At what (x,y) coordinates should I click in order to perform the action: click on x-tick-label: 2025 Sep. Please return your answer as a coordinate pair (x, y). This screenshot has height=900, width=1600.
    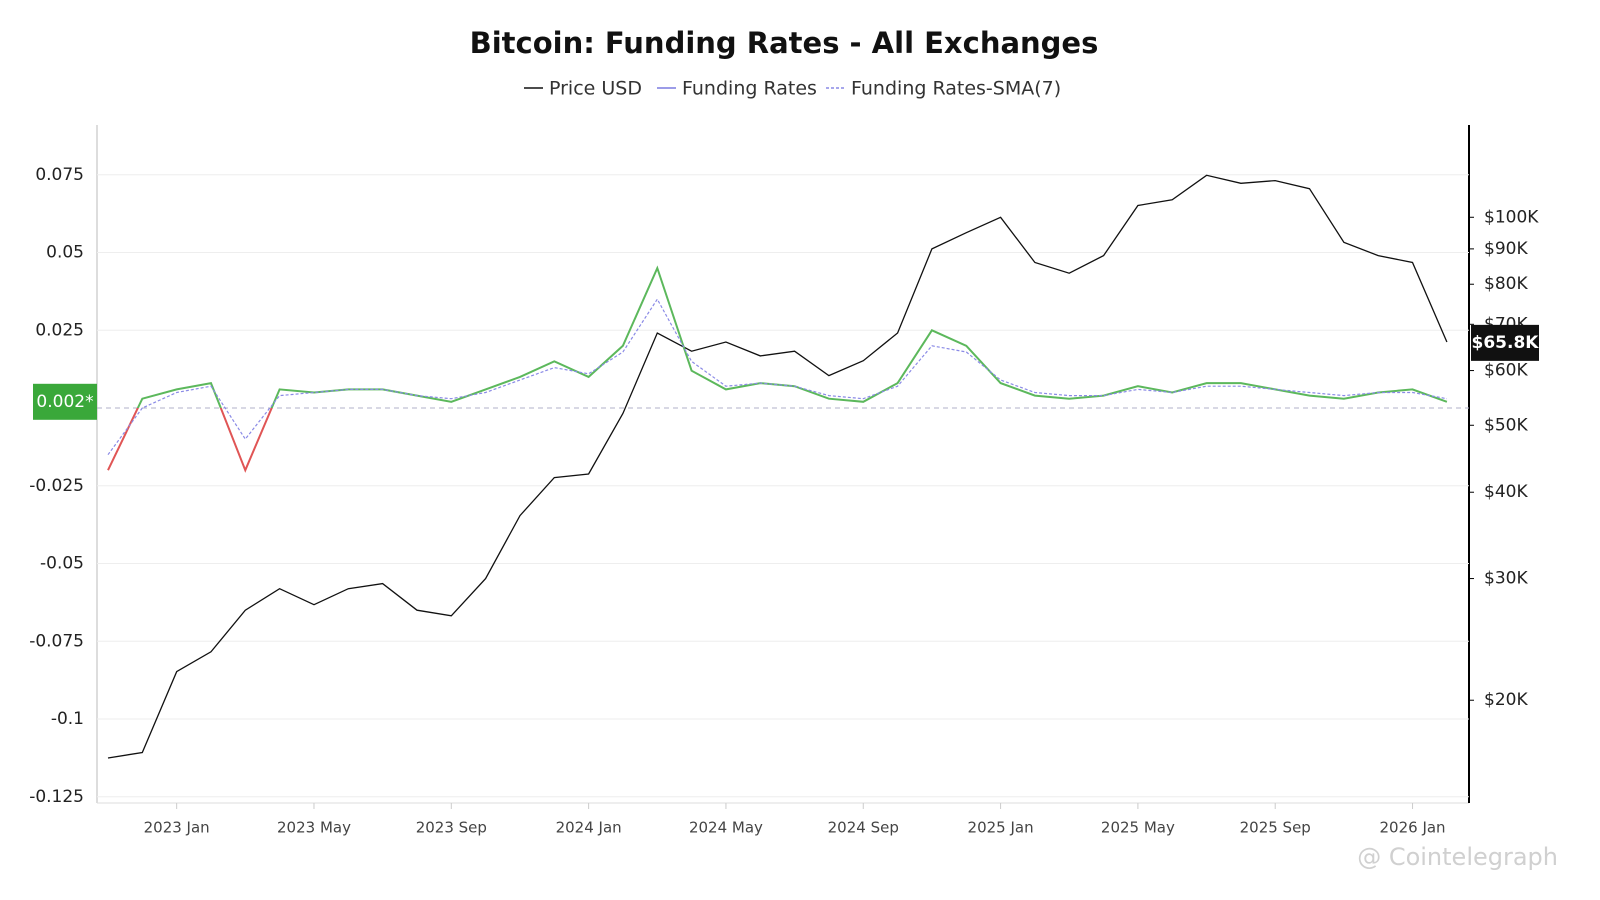
    Looking at the image, I should click on (1275, 828).